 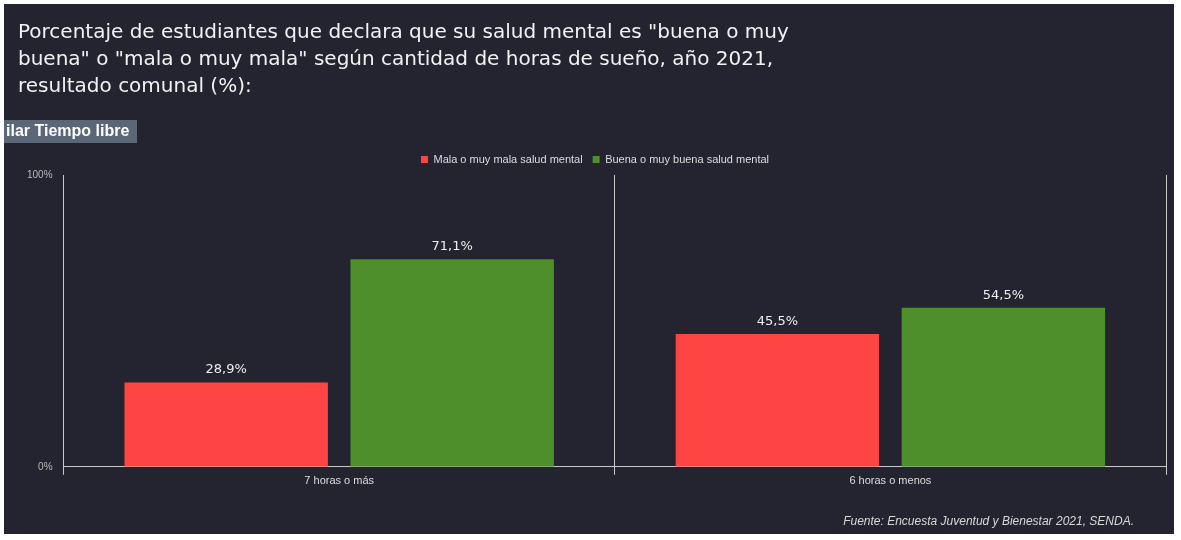 I want to click on data-label: 54,5%, so click(x=1003, y=294).